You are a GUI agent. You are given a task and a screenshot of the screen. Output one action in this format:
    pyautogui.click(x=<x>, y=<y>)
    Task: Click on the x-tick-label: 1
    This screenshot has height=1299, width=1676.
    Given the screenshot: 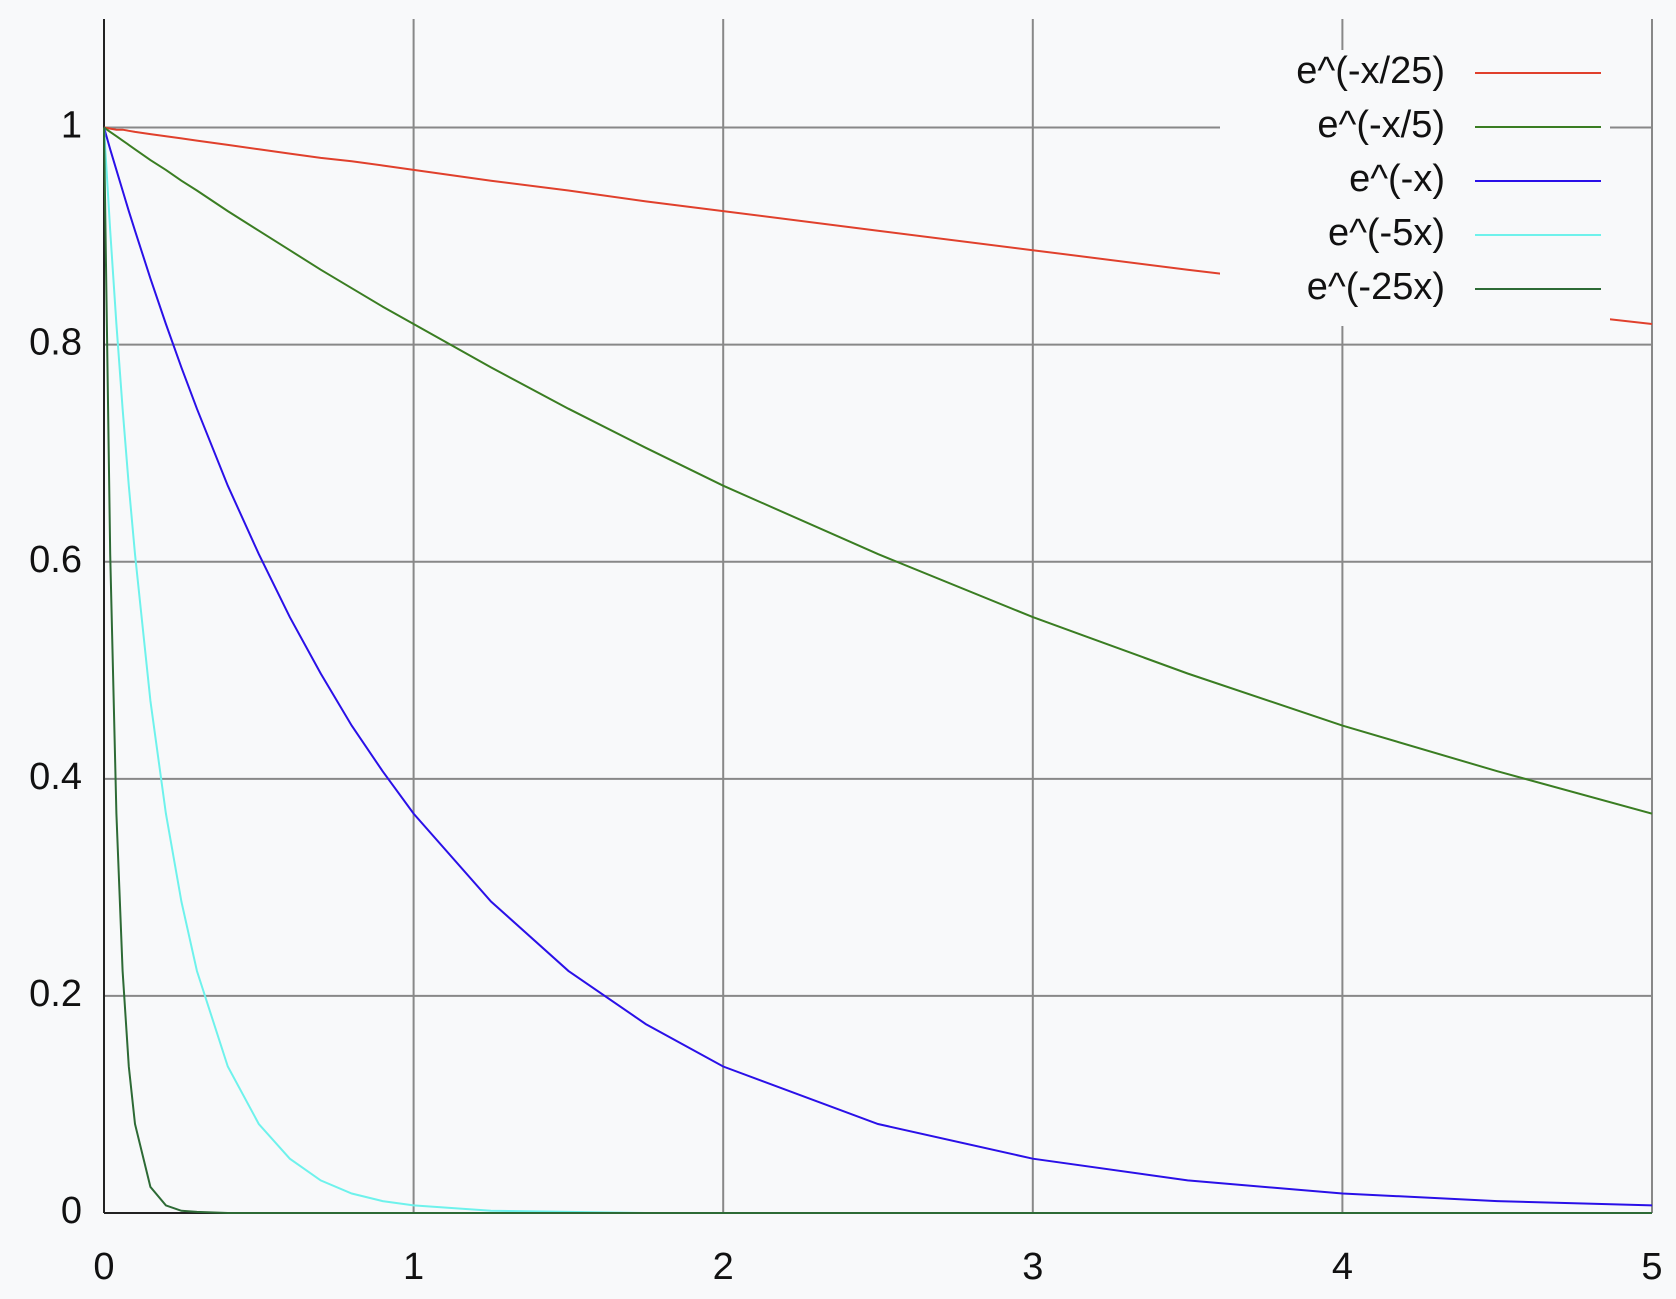 What is the action you would take?
    pyautogui.click(x=413, y=1267)
    